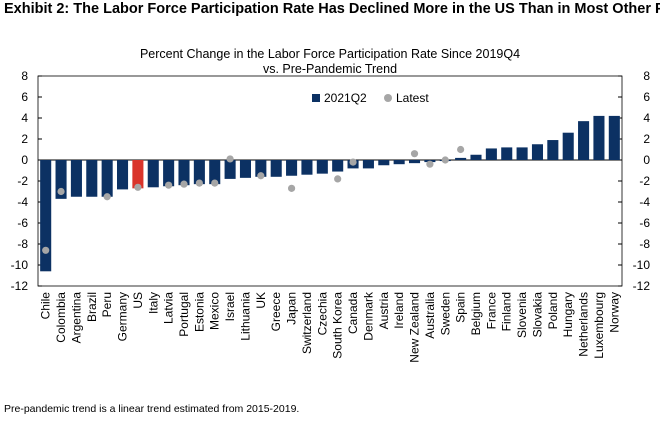 The width and height of the screenshot is (660, 425). What do you see at coordinates (614, 312) in the screenshot?
I see `x-tick-label: Norway` at bounding box center [614, 312].